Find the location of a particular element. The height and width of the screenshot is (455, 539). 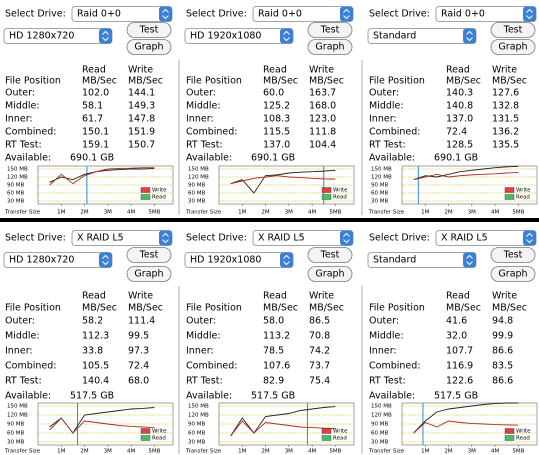

format-dropdown-arrow is located at coordinates (105, 36).